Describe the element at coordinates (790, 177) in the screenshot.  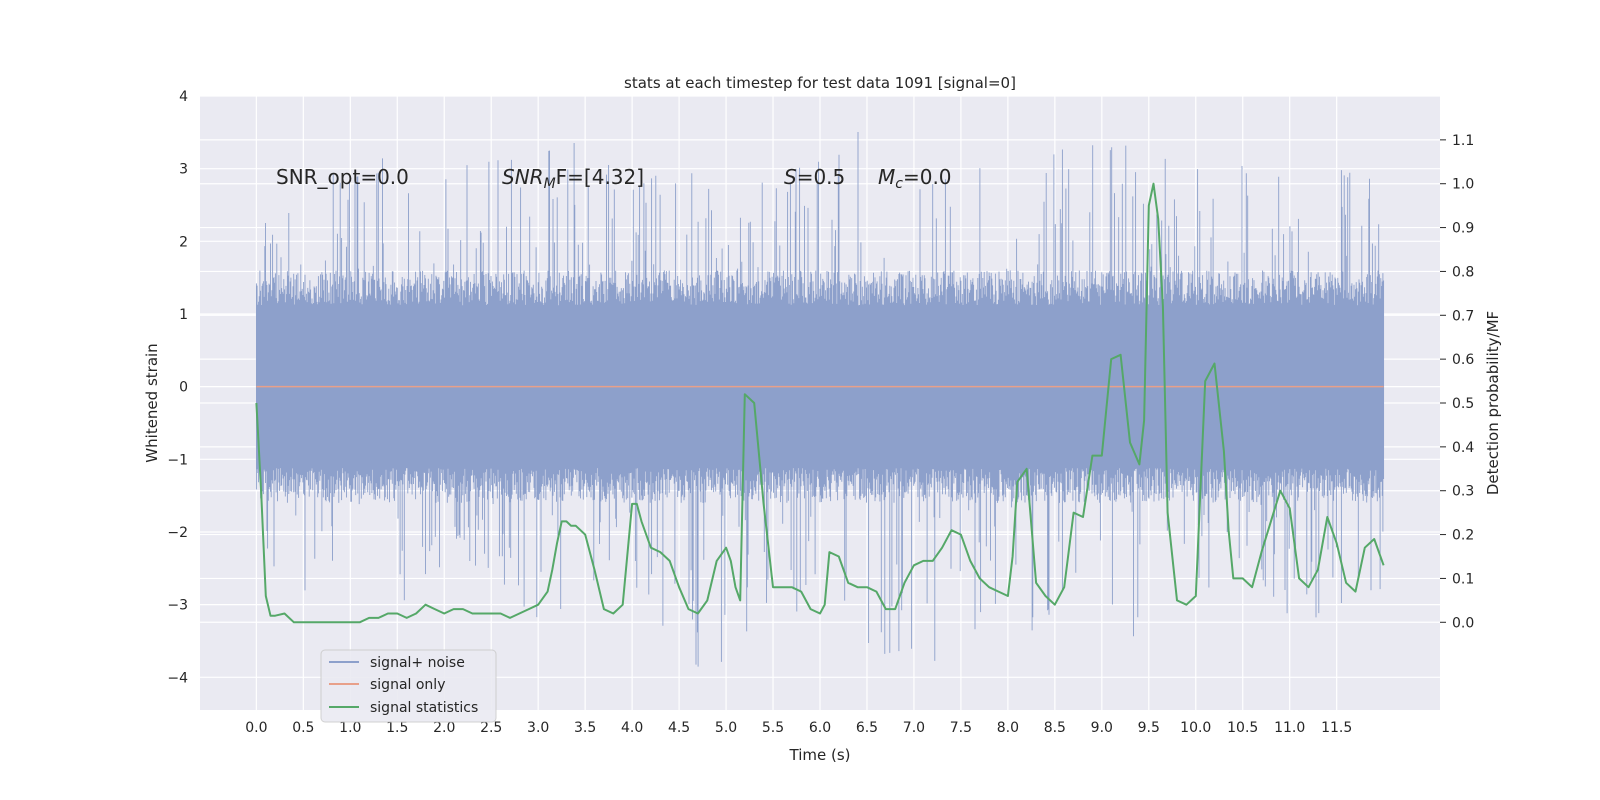
I see `annotation-s-var: S` at that location.